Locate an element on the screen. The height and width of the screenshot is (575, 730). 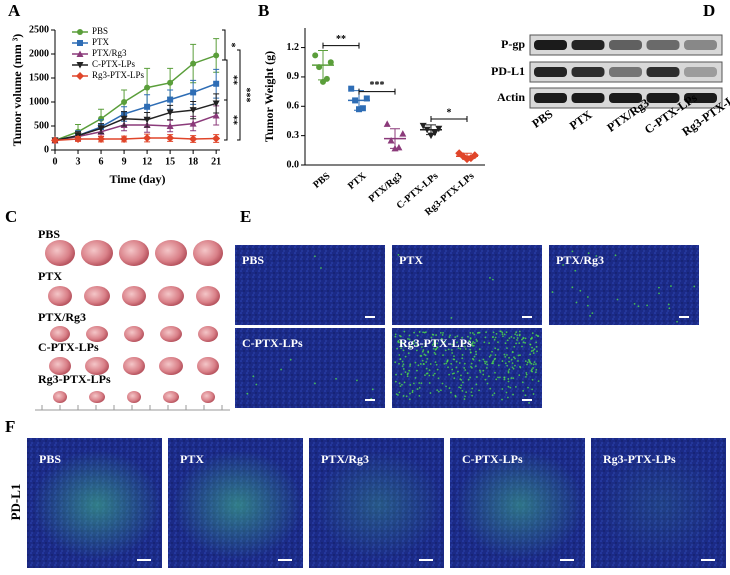
blot-row-label: Actin is located at coordinates (511, 97).